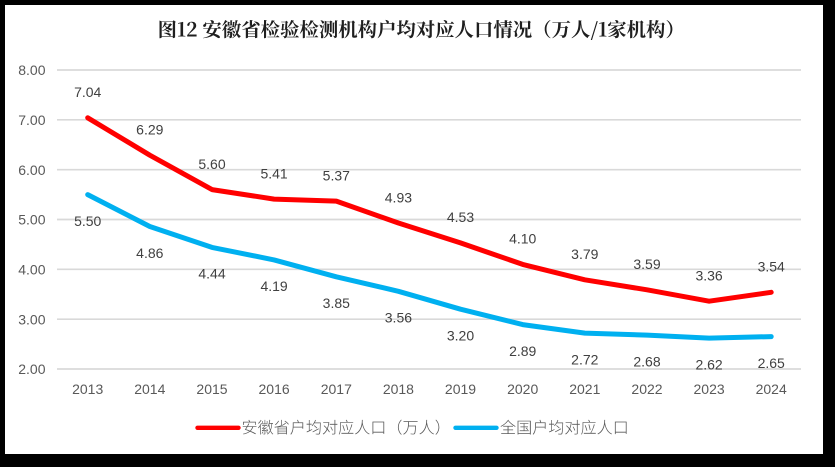  Describe the element at coordinates (336, 303) in the screenshot. I see `svg-text: 3.85` at that location.